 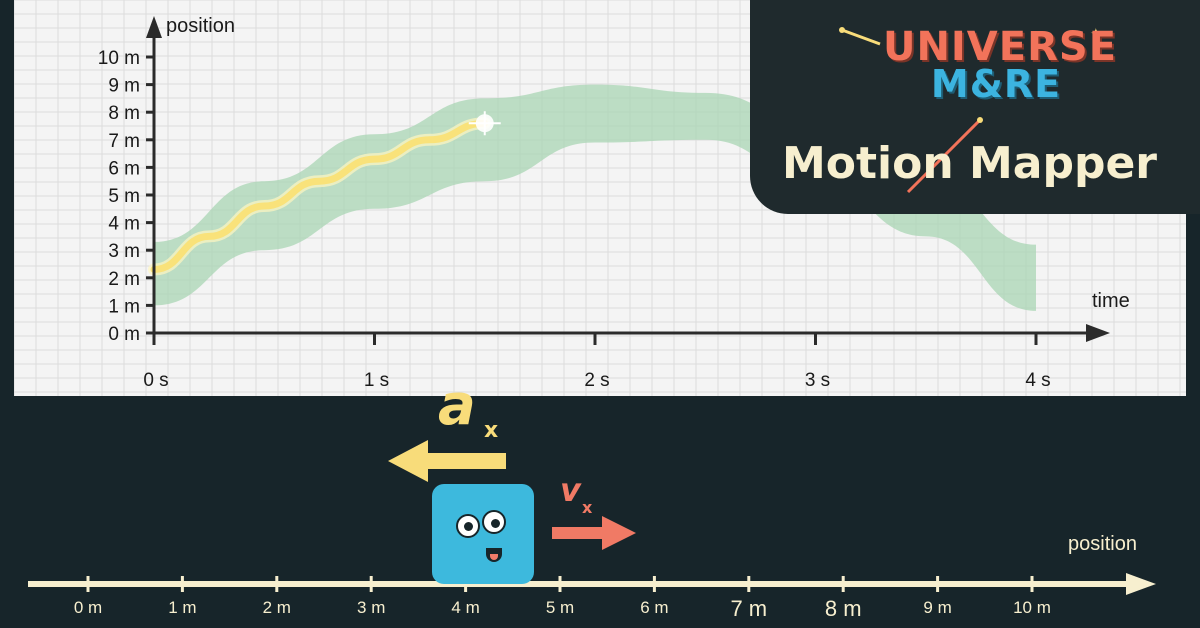 I want to click on track-tick-label: 8 m, so click(x=843, y=608).